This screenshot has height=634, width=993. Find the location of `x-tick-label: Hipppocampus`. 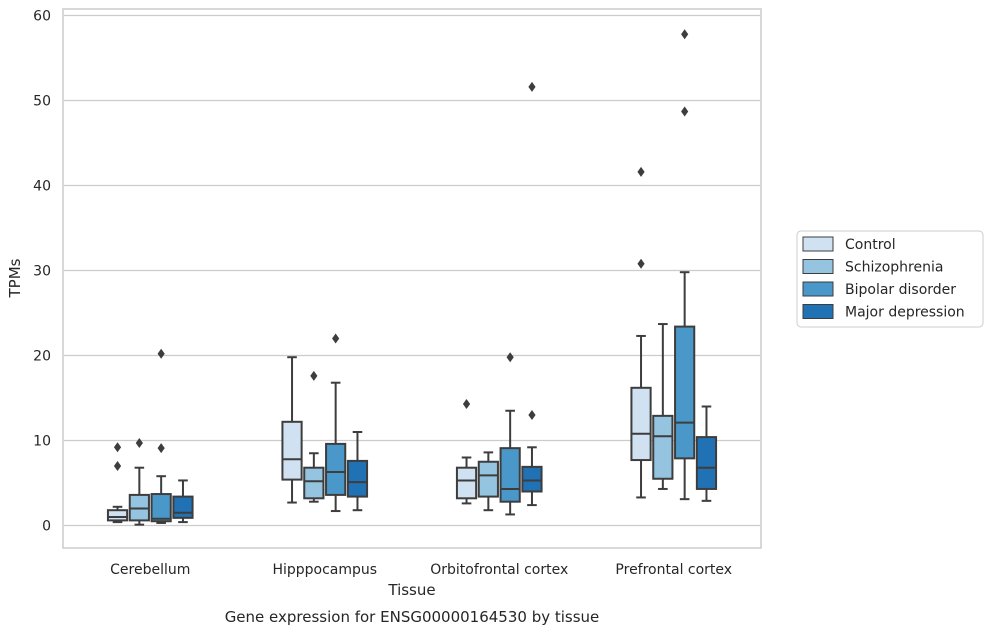

x-tick-label: Hipppocampus is located at coordinates (324, 570).